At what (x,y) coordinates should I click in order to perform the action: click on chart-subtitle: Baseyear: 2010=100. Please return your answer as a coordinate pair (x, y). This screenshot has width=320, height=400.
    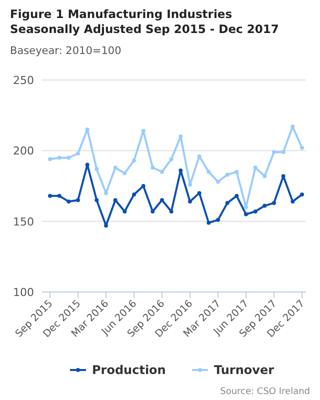
    Looking at the image, I should click on (66, 51).